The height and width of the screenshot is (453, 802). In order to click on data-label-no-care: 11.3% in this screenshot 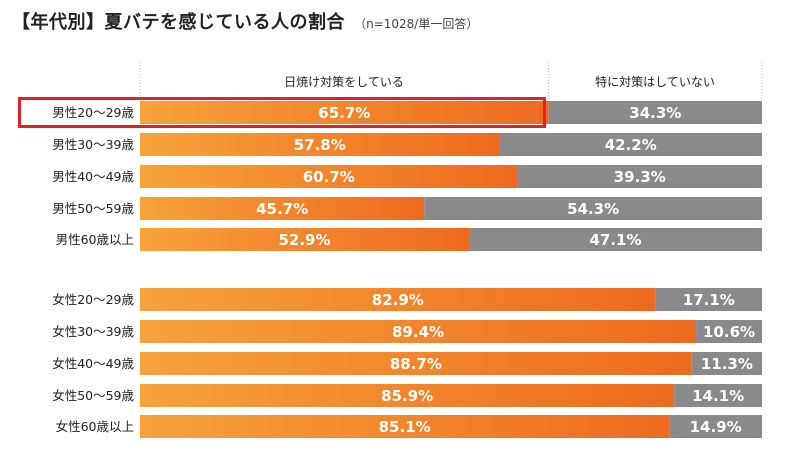, I will do `click(727, 364)`.